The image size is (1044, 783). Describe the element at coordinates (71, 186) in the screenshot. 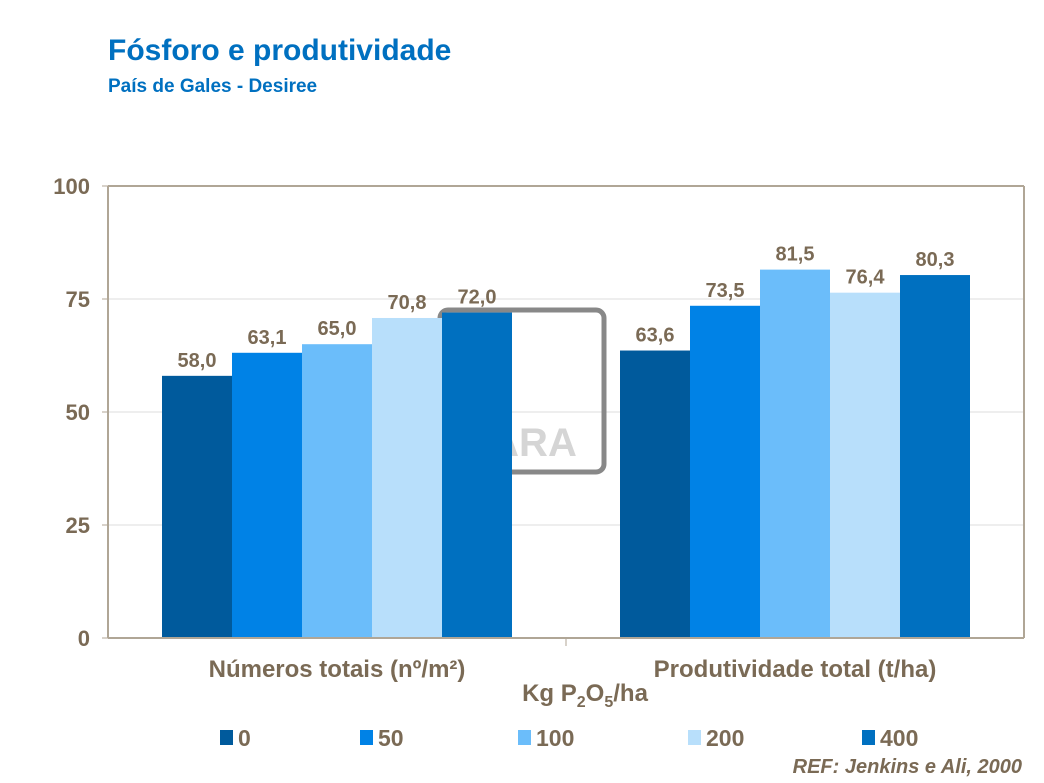

I see `y-tick-label: 100` at that location.